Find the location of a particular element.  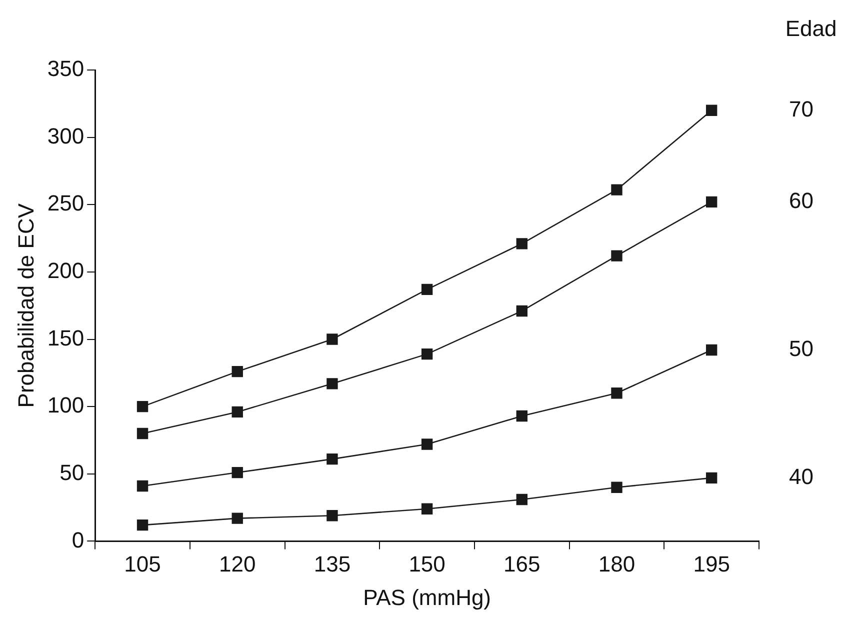

y-tick-label: 250 is located at coordinates (65, 203).